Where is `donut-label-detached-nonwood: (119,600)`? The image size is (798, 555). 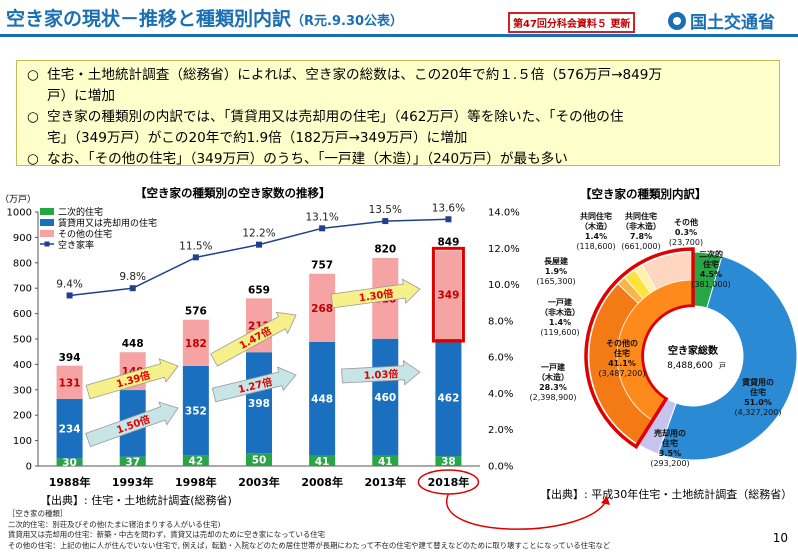
donut-label-detached-nonwood: (119,600) is located at coordinates (559, 332).